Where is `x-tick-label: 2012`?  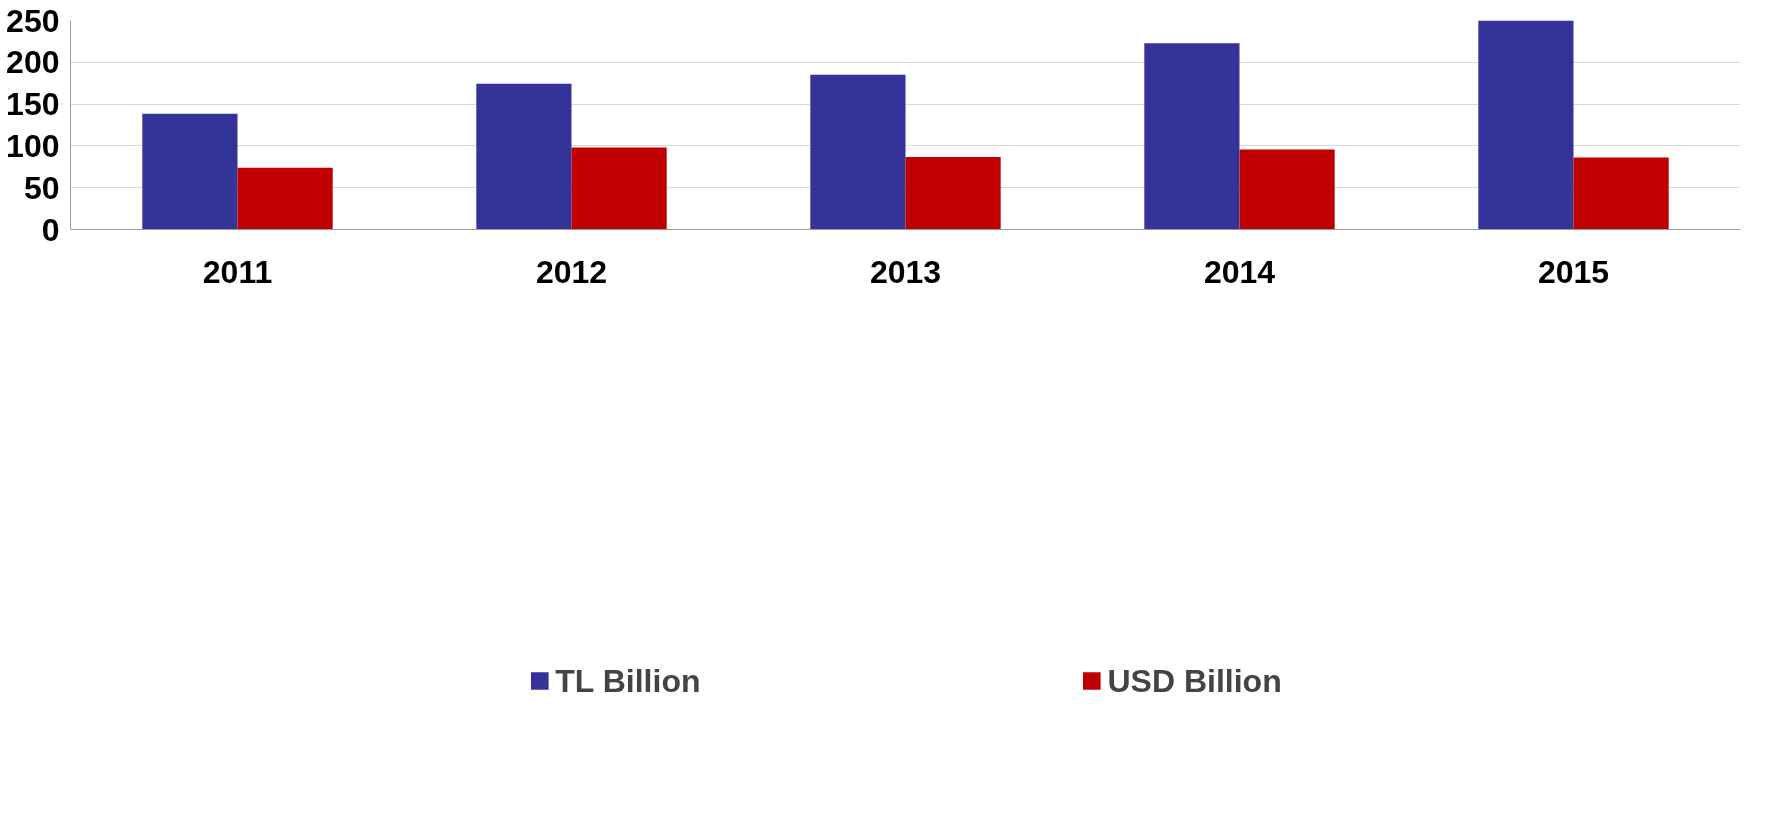 x-tick-label: 2012 is located at coordinates (571, 271).